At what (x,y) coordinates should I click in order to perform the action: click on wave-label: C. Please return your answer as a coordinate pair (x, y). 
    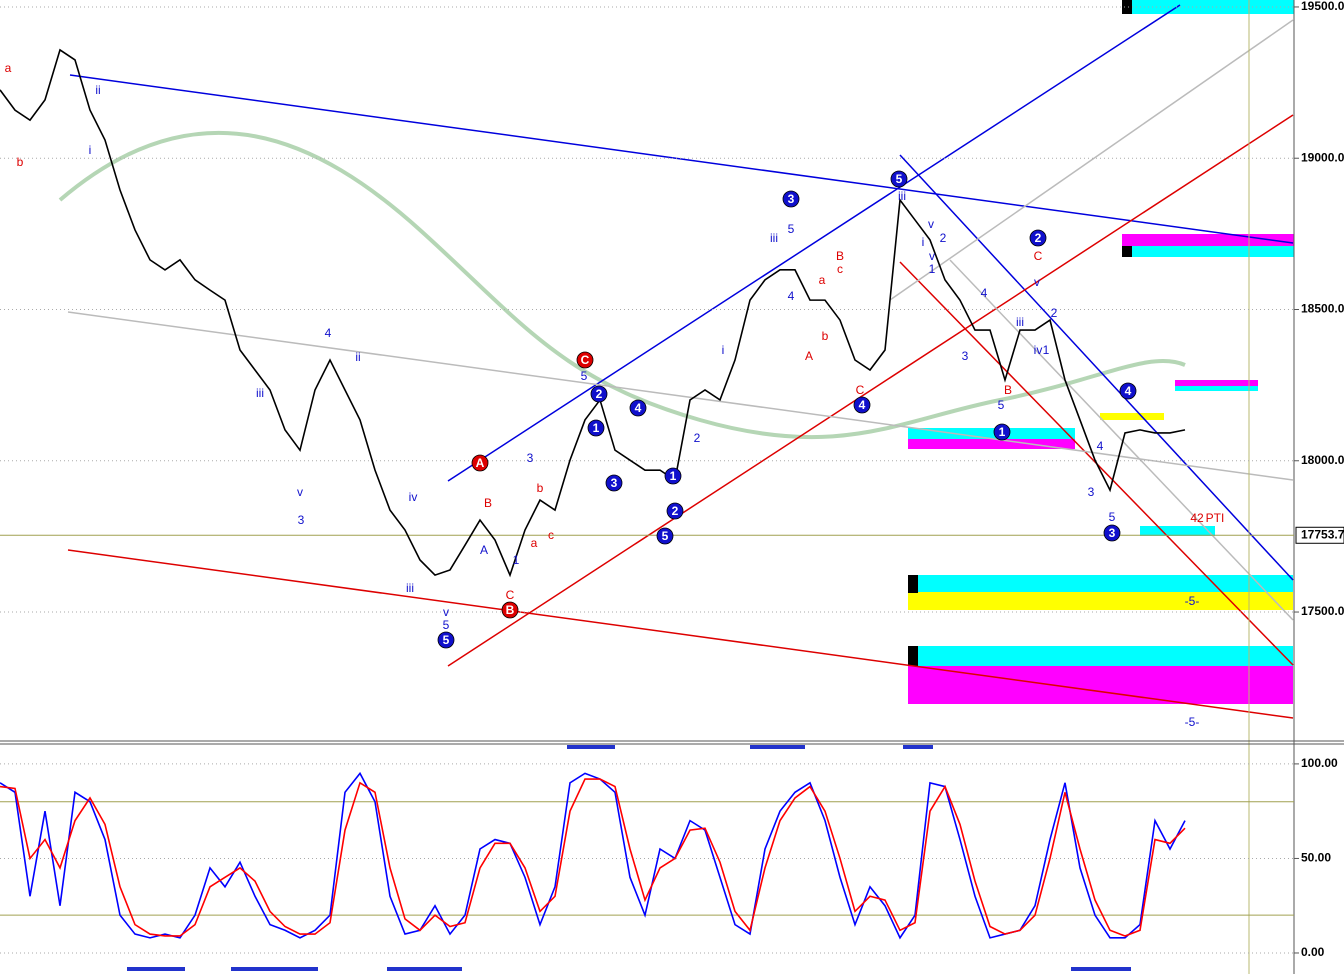
    Looking at the image, I should click on (1038, 256).